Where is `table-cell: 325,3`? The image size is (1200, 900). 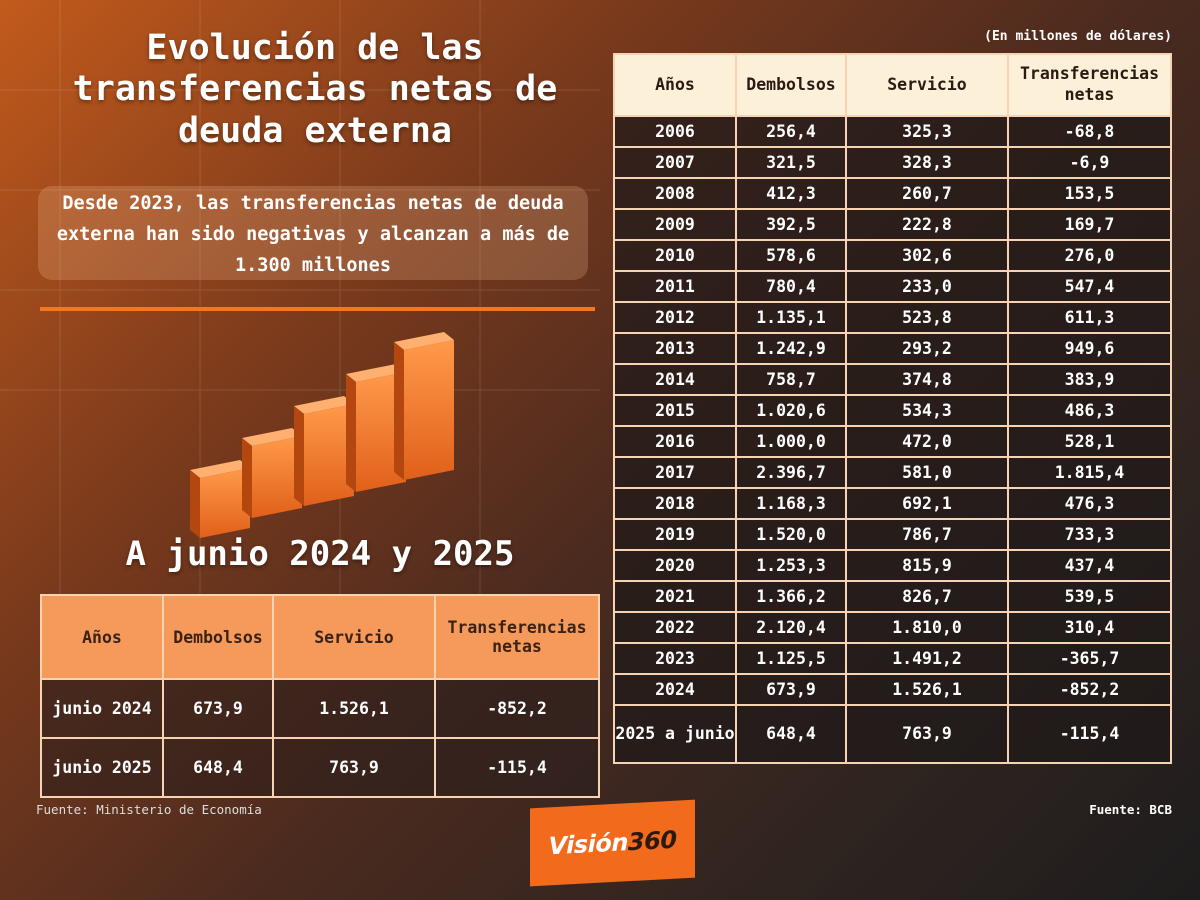 table-cell: 325,3 is located at coordinates (927, 131).